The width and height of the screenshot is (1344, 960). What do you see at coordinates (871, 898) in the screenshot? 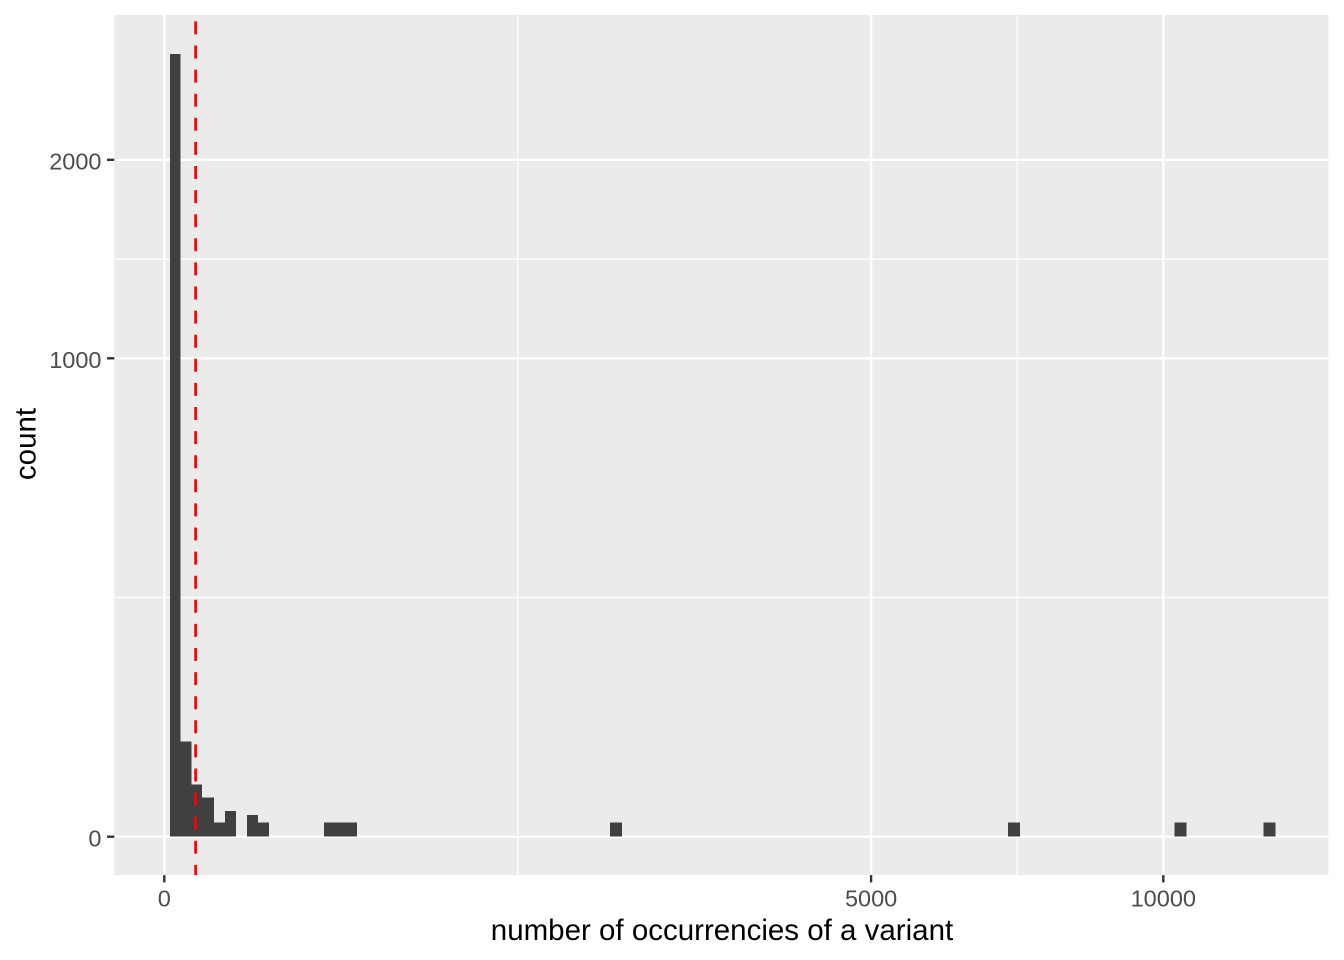
I see `svg-text: 5000` at bounding box center [871, 898].